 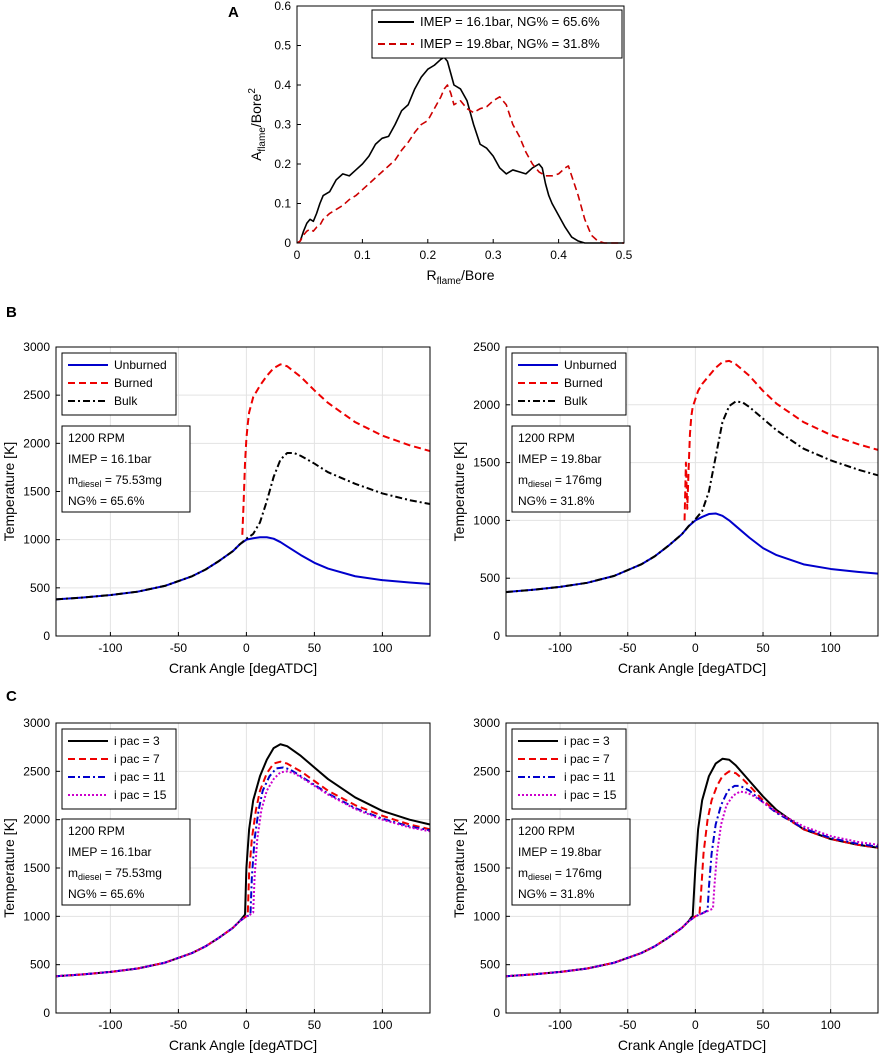 I want to click on y-tick-label: 0.3, so click(x=282, y=125).